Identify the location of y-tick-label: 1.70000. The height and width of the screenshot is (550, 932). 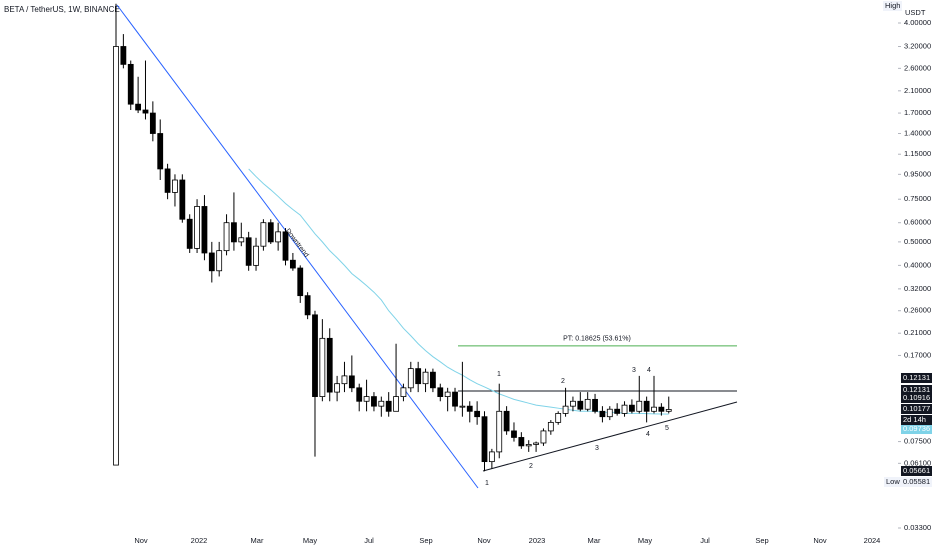
(917, 112).